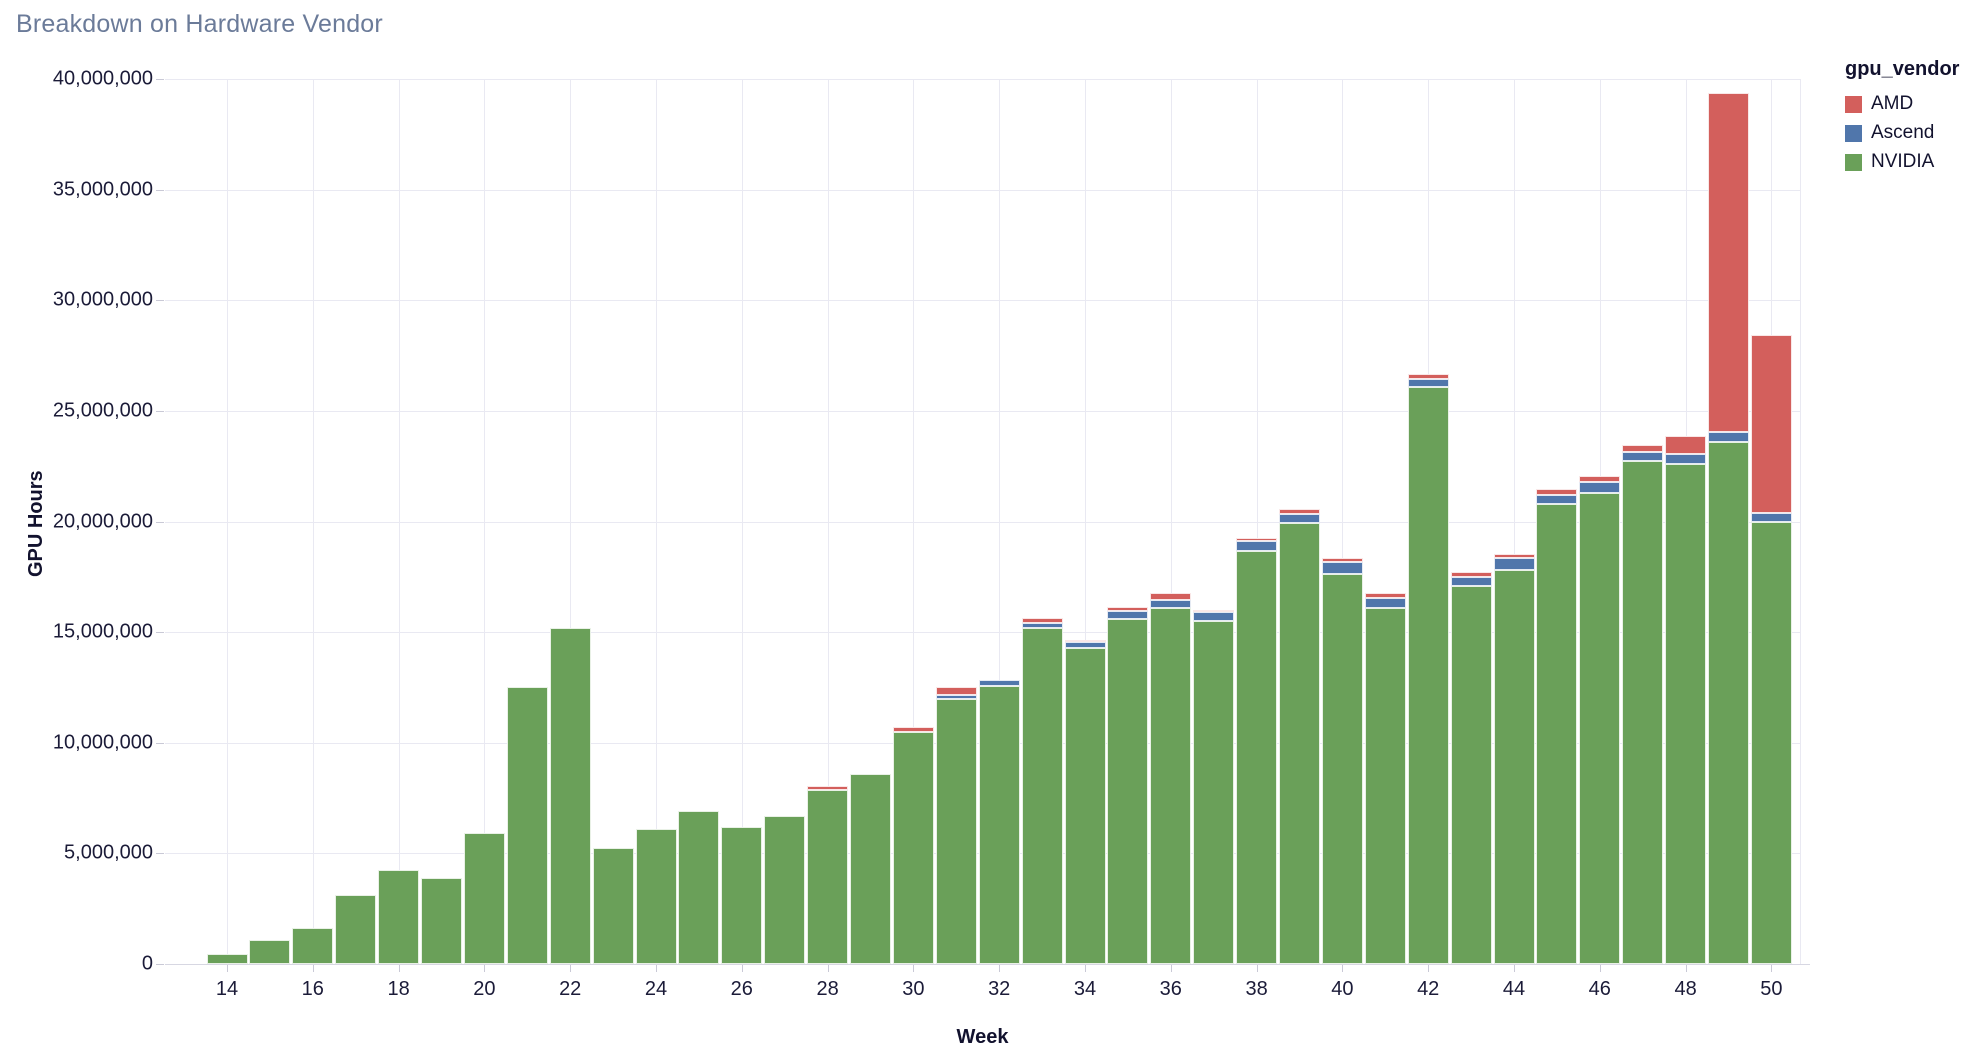 Image resolution: width=1974 pixels, height=1064 pixels. What do you see at coordinates (1902, 119) in the screenshot?
I see `legend: gpu_vendor AMD Ascend NVIDIA` at bounding box center [1902, 119].